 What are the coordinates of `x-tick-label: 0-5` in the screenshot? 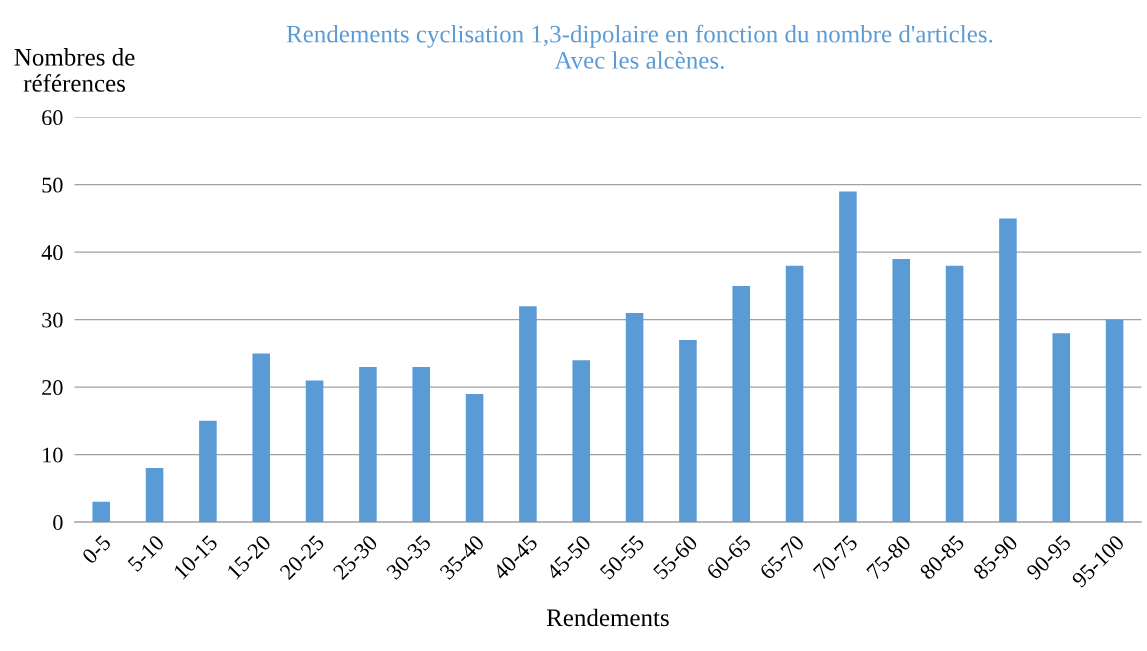 It's located at (96, 549).